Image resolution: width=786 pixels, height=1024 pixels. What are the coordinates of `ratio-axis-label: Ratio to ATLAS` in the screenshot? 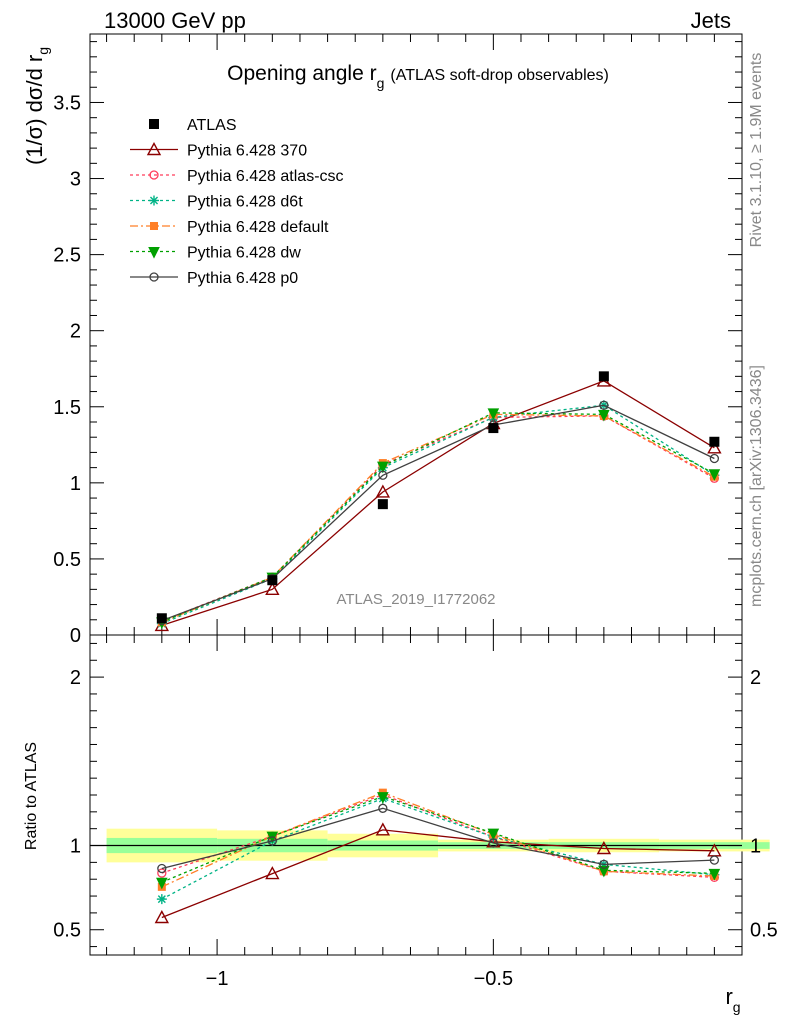 It's located at (31, 796).